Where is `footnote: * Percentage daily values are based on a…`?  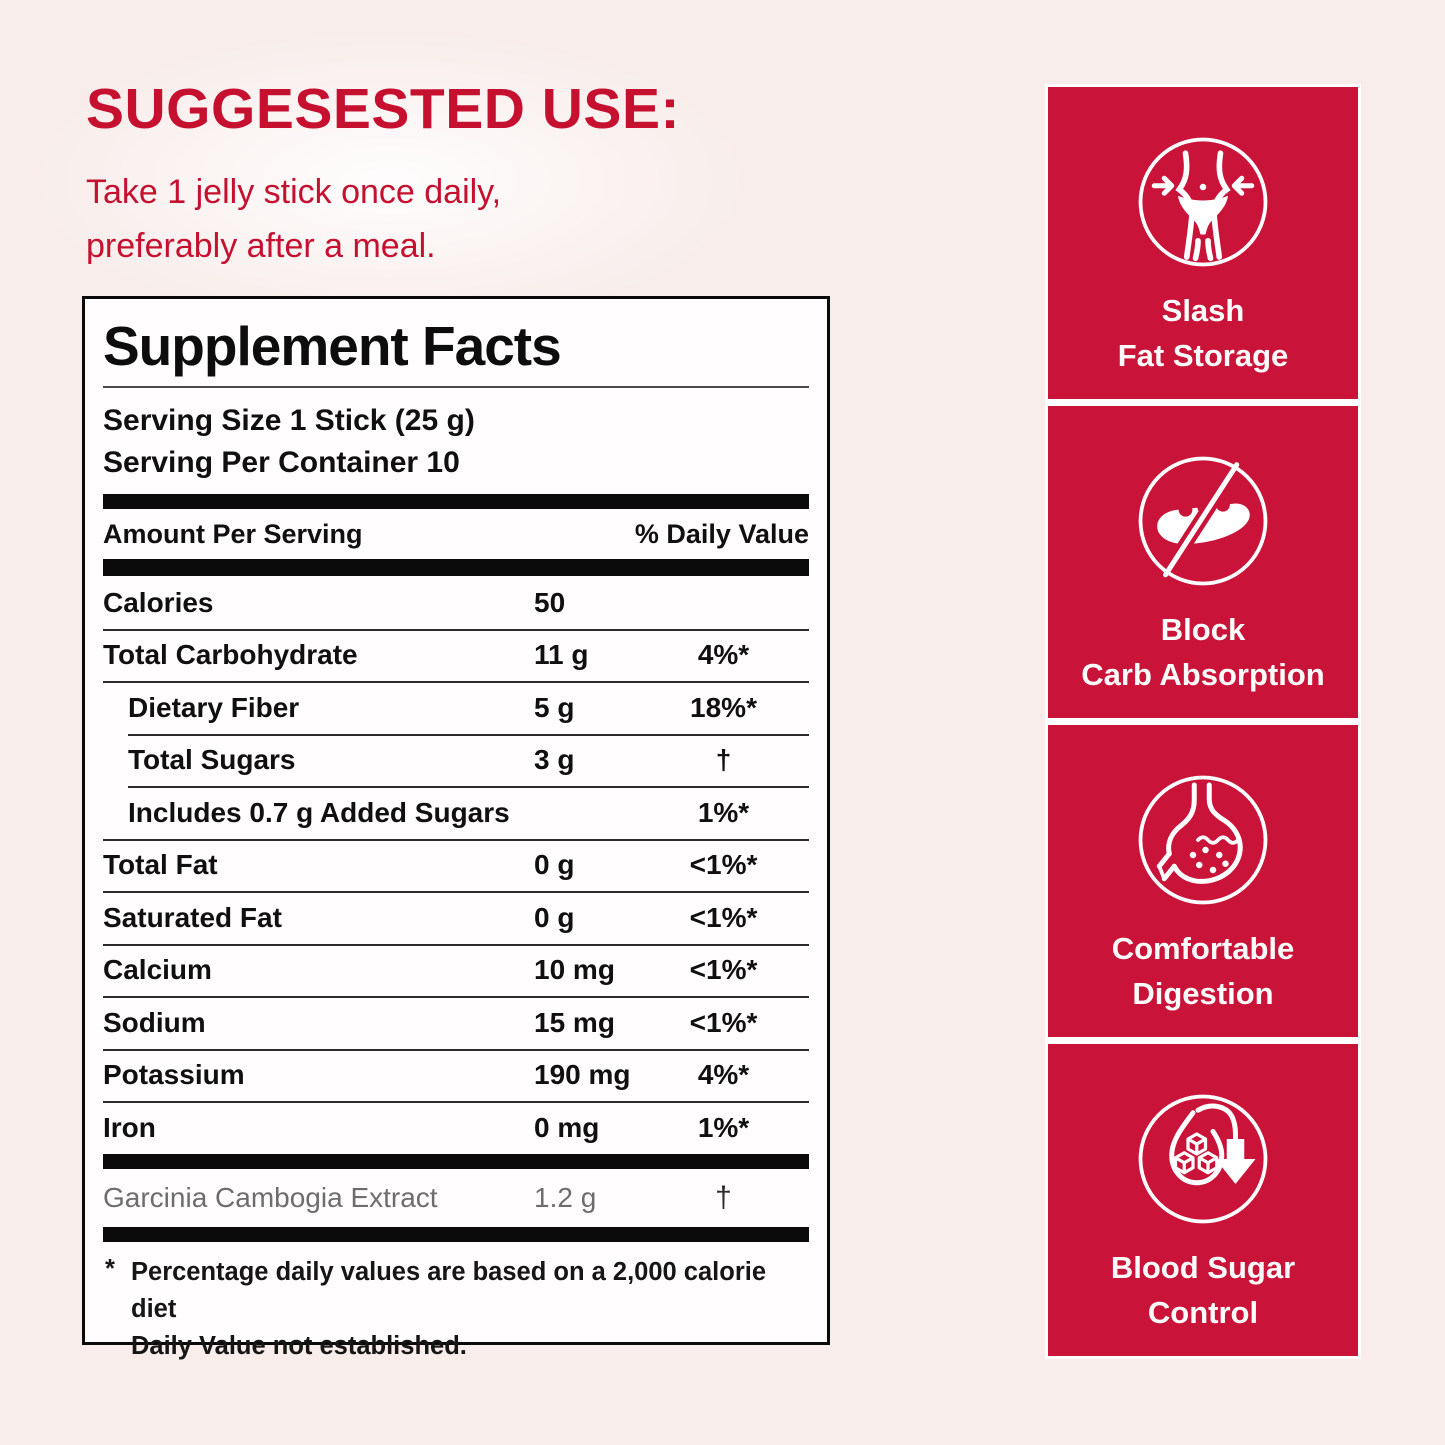 footnote: * Percentage daily values are based on a… is located at coordinates (456, 1309).